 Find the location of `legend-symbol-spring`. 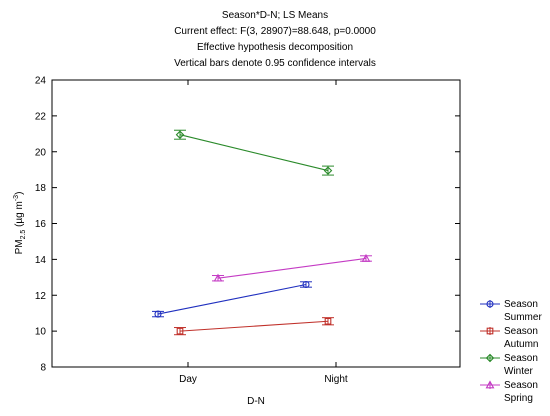

legend-symbol-spring is located at coordinates (490, 384).